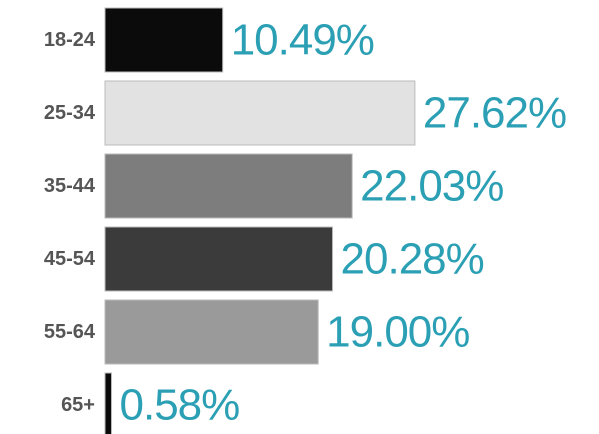 Image resolution: width=599 pixels, height=434 pixels. I want to click on value-label: 0.58%, so click(180, 405).